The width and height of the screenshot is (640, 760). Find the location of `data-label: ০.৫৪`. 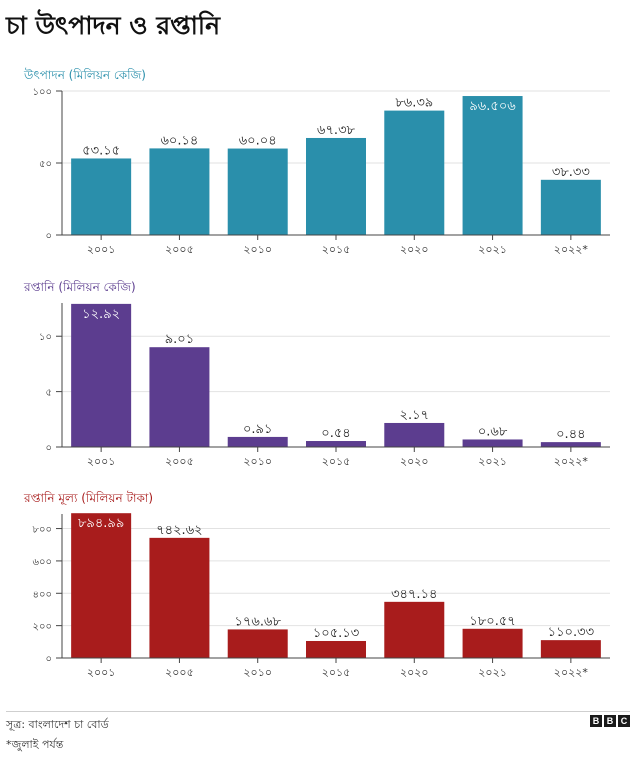

data-label: ০.৫৪ is located at coordinates (335, 433).